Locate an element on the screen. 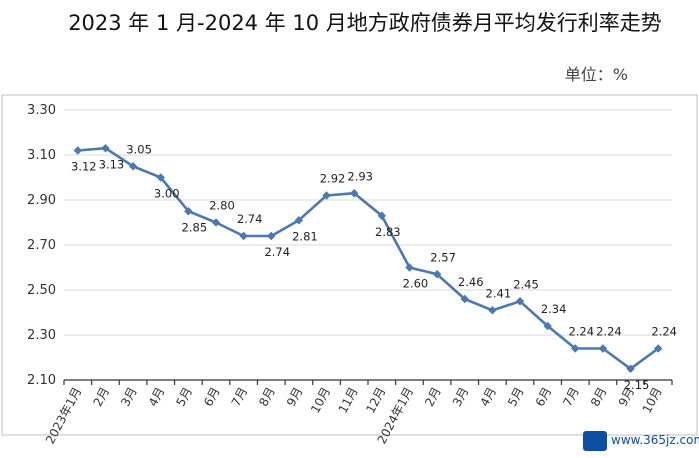  unit-label: 单位：% is located at coordinates (596, 74).